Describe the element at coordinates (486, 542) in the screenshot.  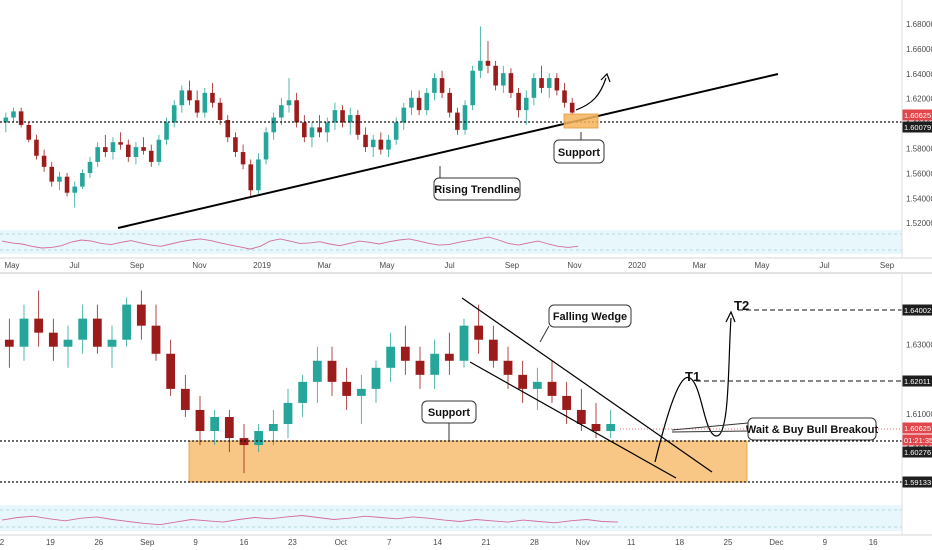
I see `time-tick-label: 21` at that location.